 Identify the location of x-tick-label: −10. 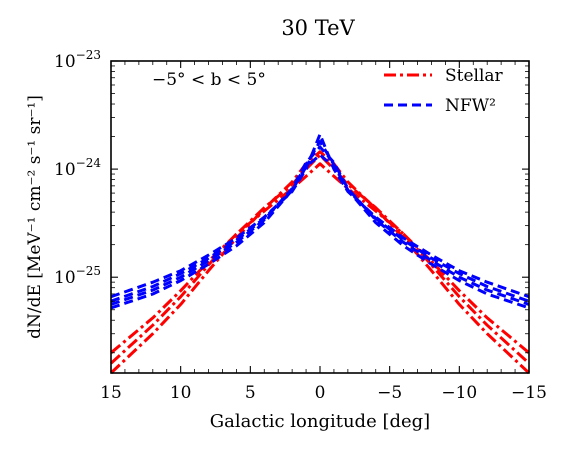
(459, 393).